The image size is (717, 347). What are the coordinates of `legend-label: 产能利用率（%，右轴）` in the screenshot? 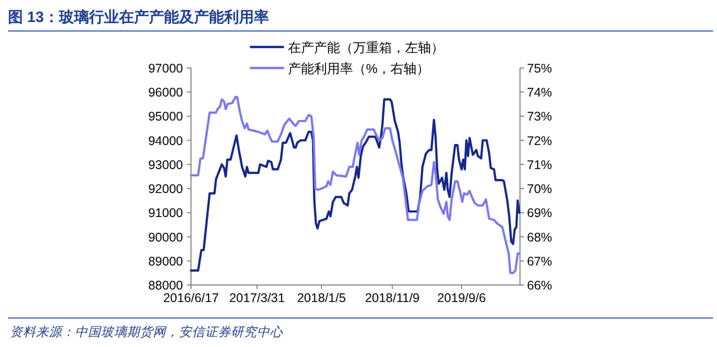 It's located at (359, 68).